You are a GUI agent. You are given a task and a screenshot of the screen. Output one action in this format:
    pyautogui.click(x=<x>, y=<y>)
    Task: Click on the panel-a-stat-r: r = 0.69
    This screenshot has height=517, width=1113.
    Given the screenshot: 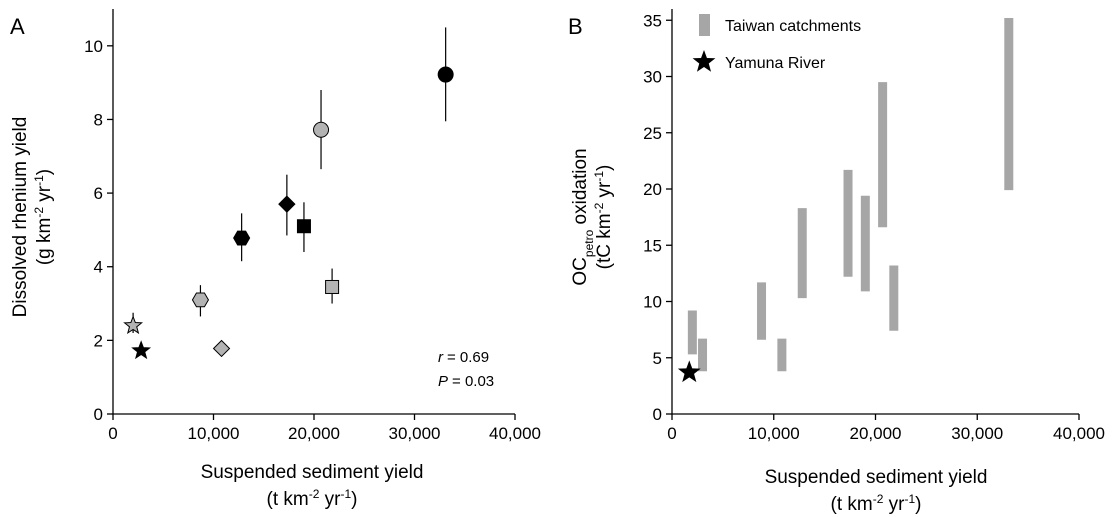 What is the action you would take?
    pyautogui.click(x=463, y=357)
    